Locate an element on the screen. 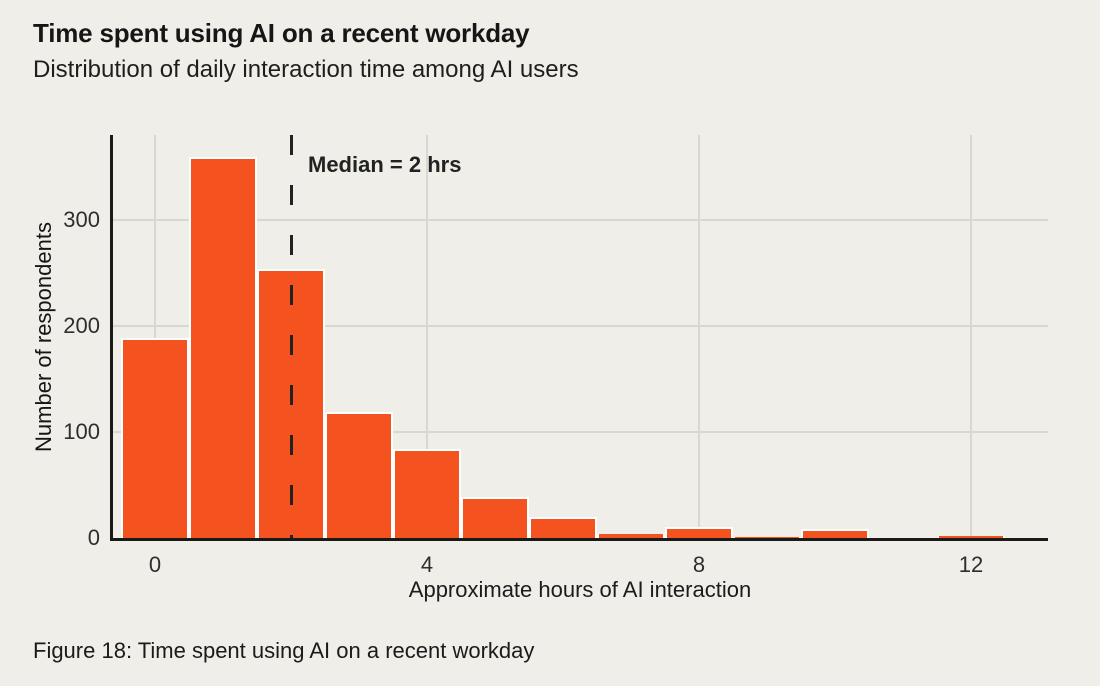 The width and height of the screenshot is (1100, 693). median-annotation: Median = 2 hrs is located at coordinates (385, 164).